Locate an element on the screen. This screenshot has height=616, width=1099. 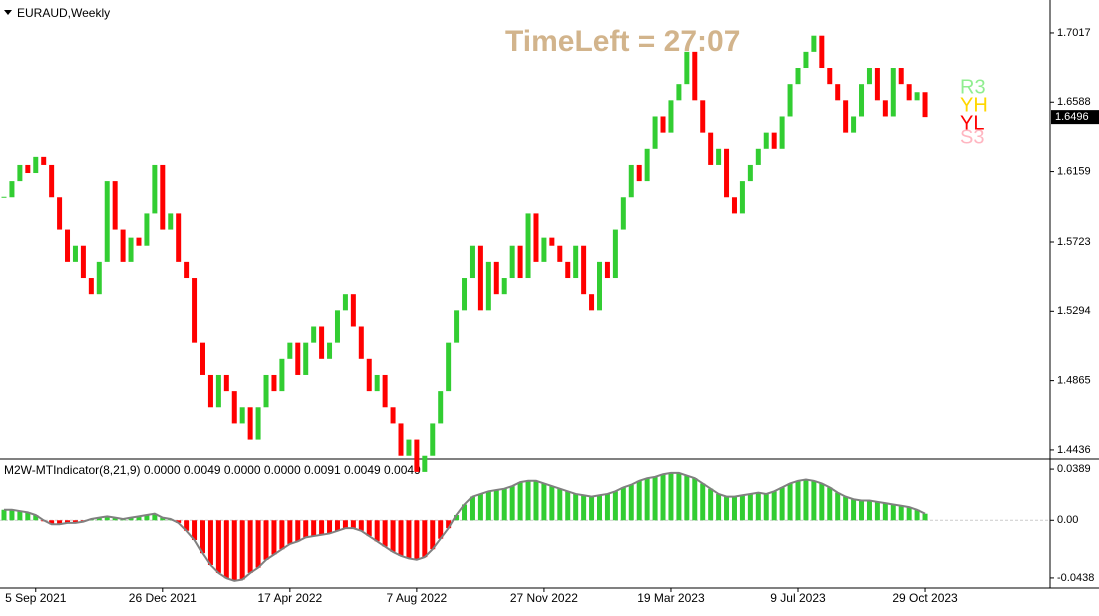
level-label: YH is located at coordinates (974, 105).